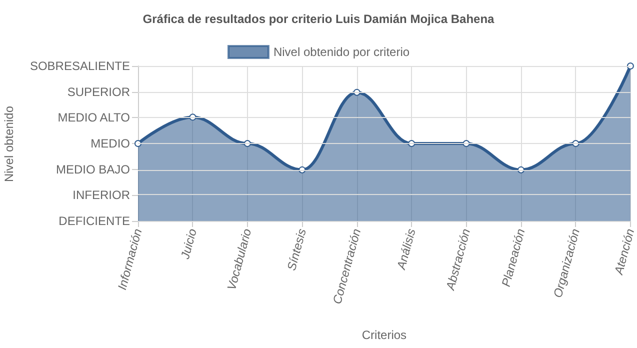  I want to click on x-tick-label: Juicio, so click(189, 244).